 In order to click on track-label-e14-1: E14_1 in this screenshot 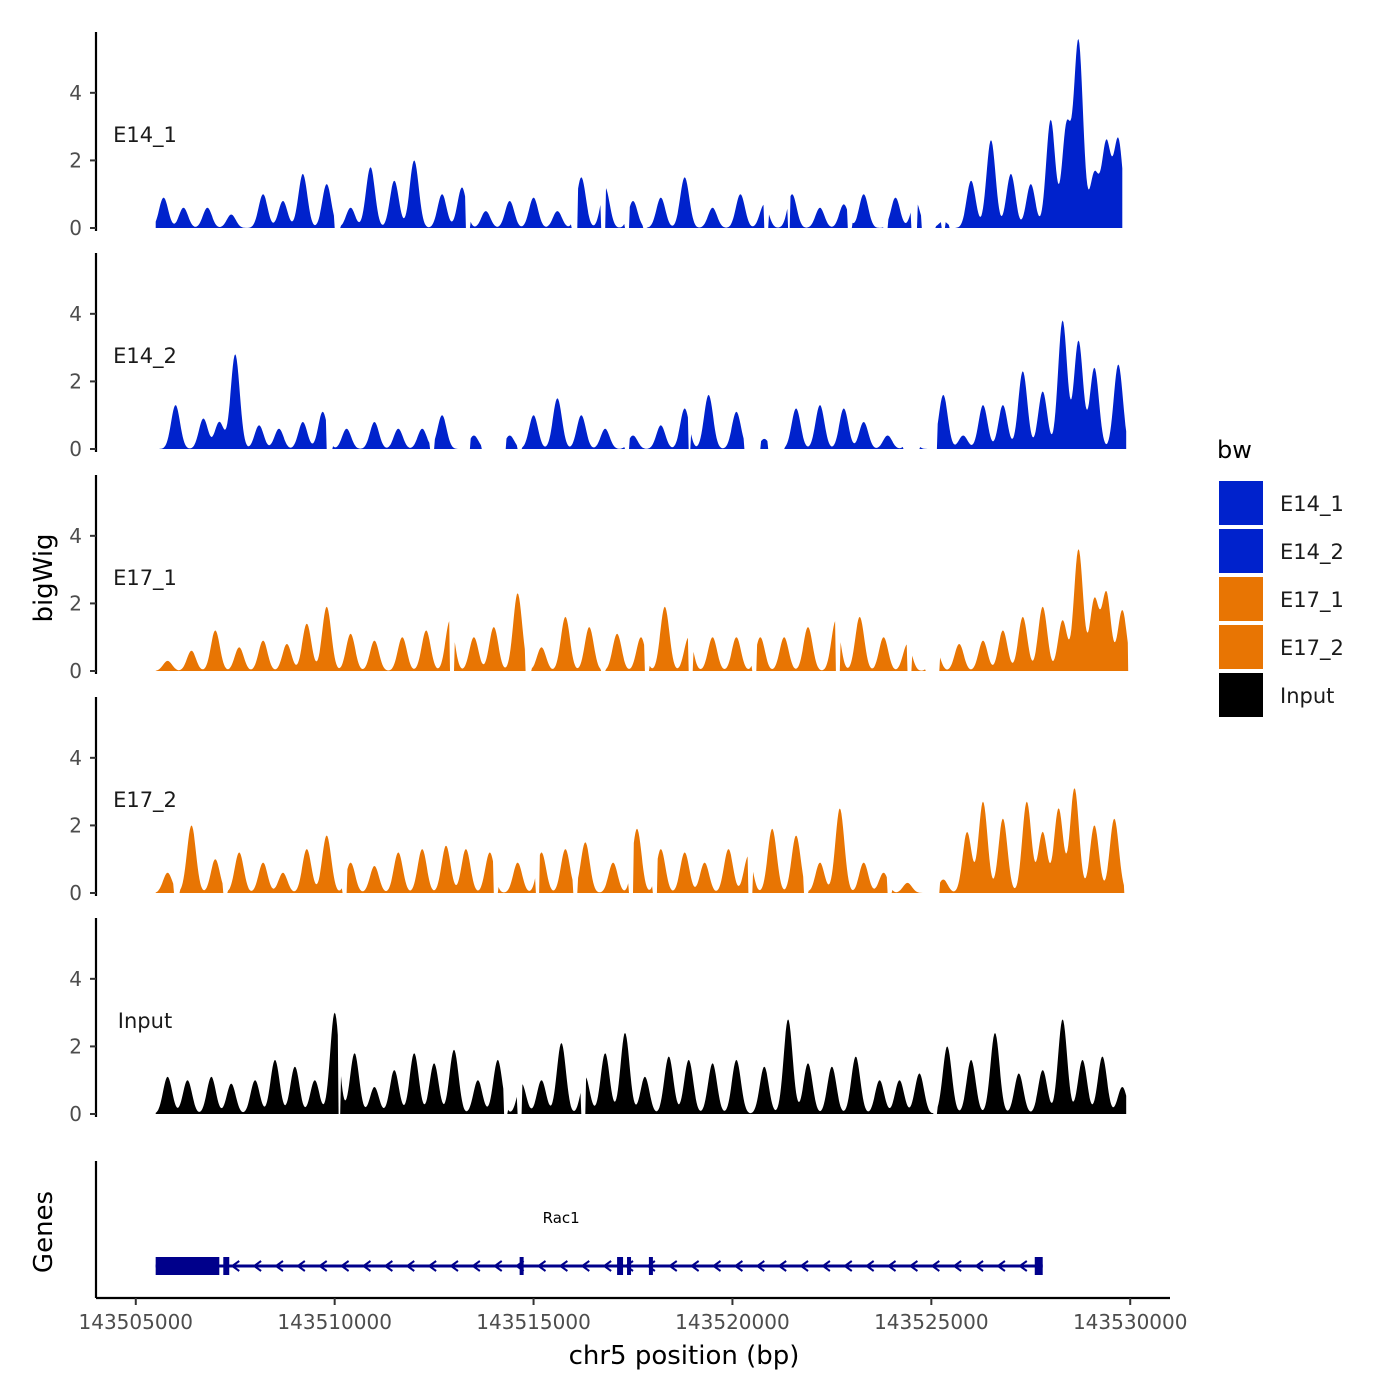, I will do `click(145, 135)`.